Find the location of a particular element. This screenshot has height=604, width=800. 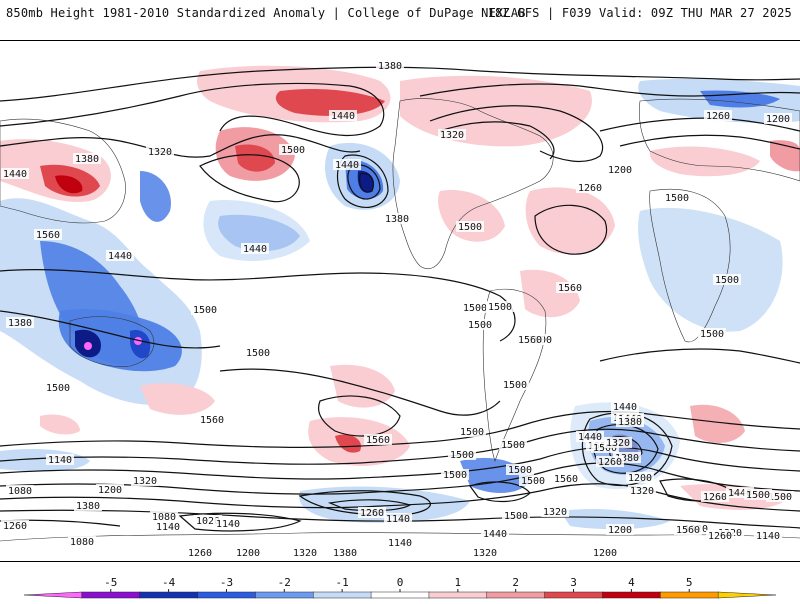

contour-1140-south is located at coordinates (400, 519).